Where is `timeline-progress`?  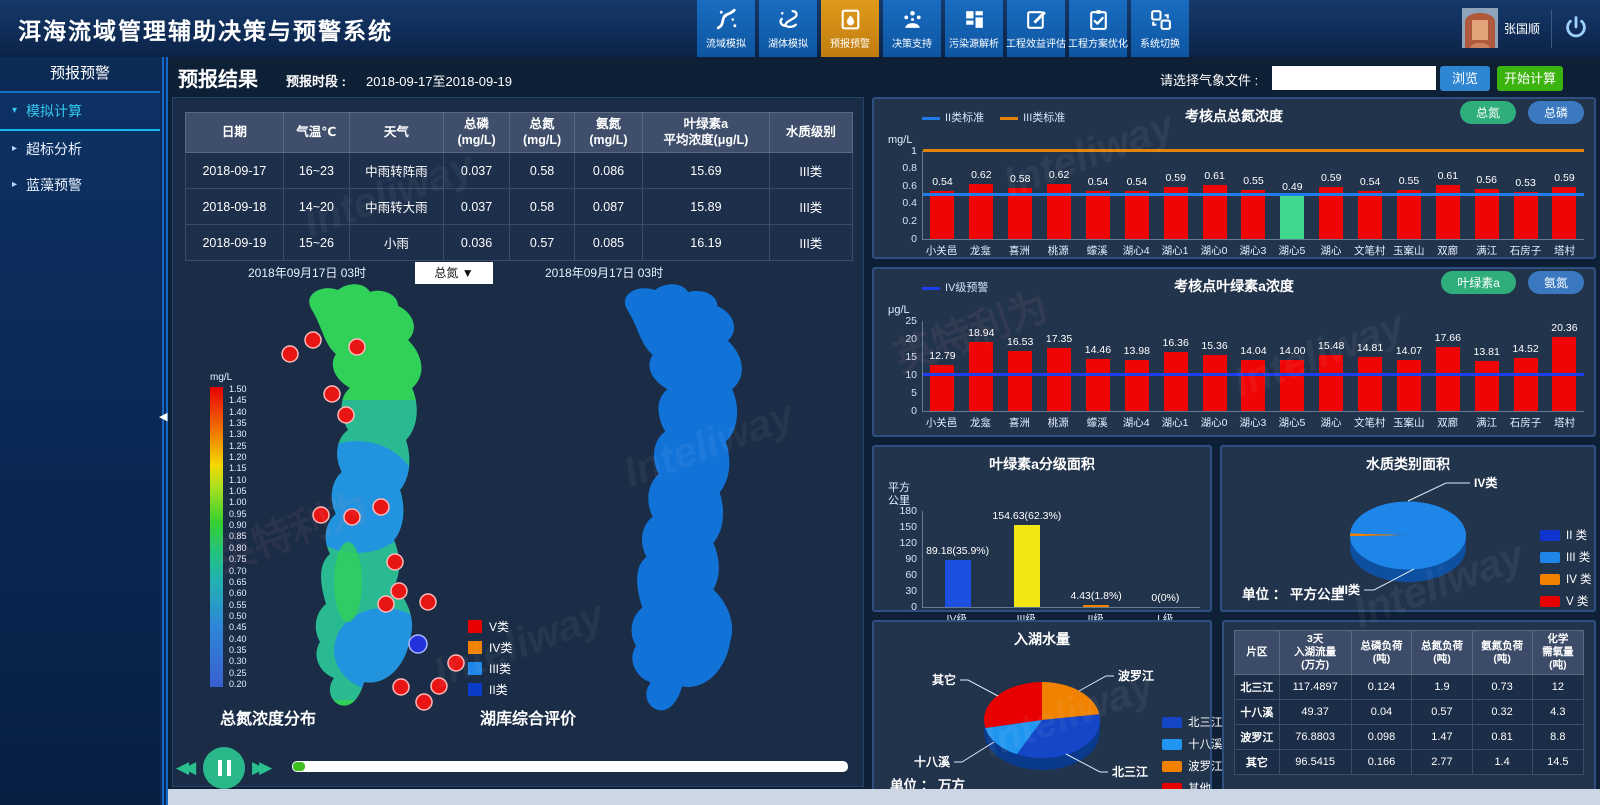
timeline-progress is located at coordinates (299, 766).